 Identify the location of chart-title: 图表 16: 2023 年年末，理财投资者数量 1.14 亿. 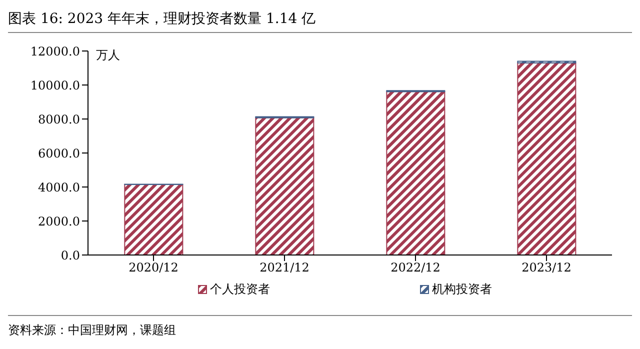
(320, 20).